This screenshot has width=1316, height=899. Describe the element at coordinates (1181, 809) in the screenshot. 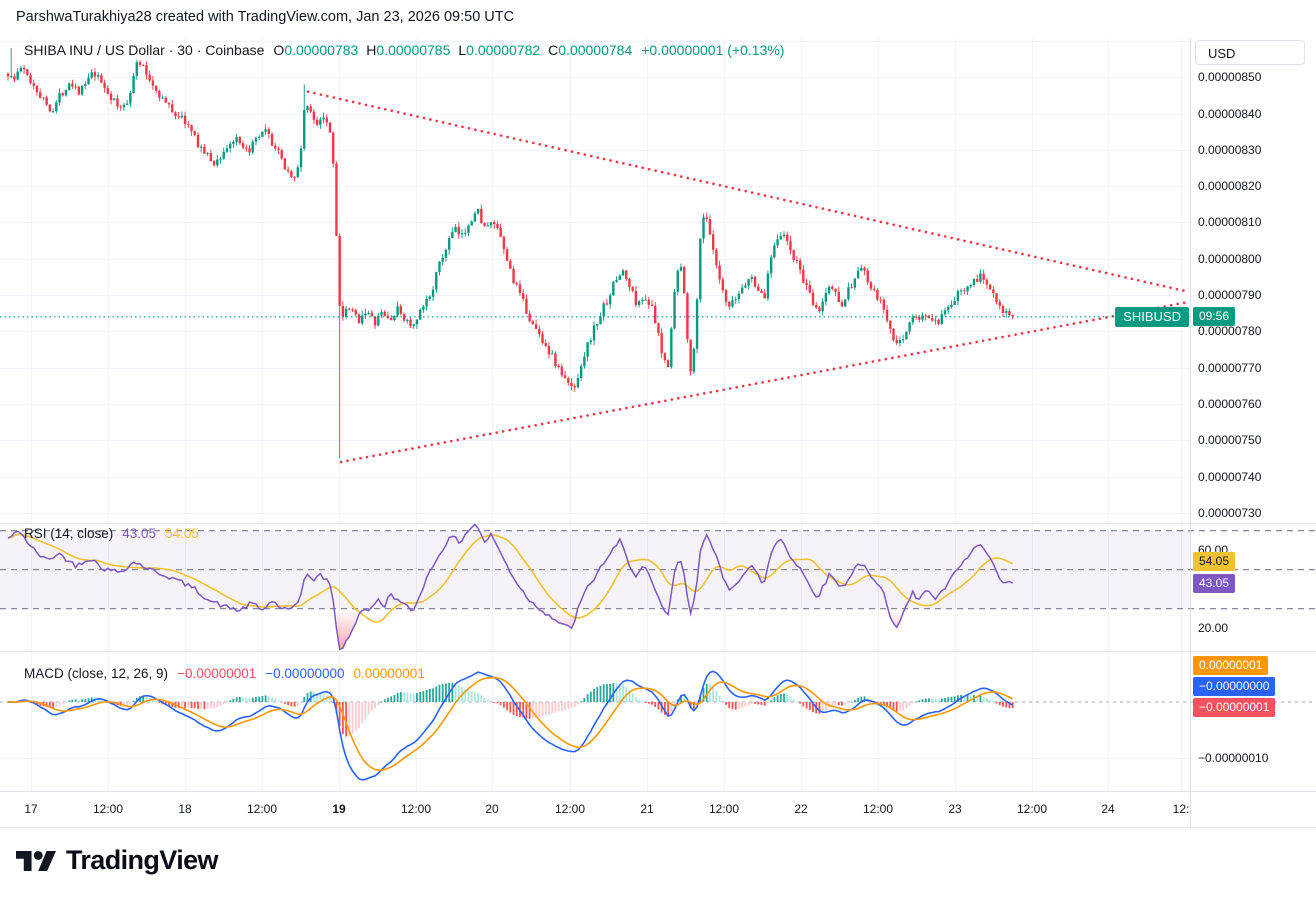

I see `time-axis-label: 12:` at that location.